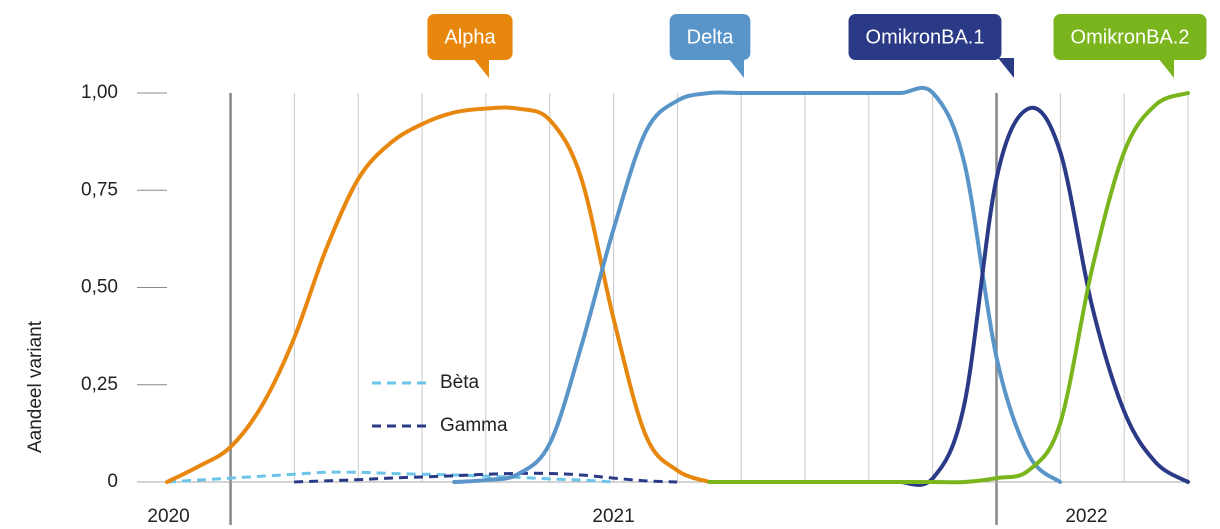 The image size is (1220, 529). What do you see at coordinates (35, 386) in the screenshot?
I see `y-axis-label: Aandeel variant` at bounding box center [35, 386].